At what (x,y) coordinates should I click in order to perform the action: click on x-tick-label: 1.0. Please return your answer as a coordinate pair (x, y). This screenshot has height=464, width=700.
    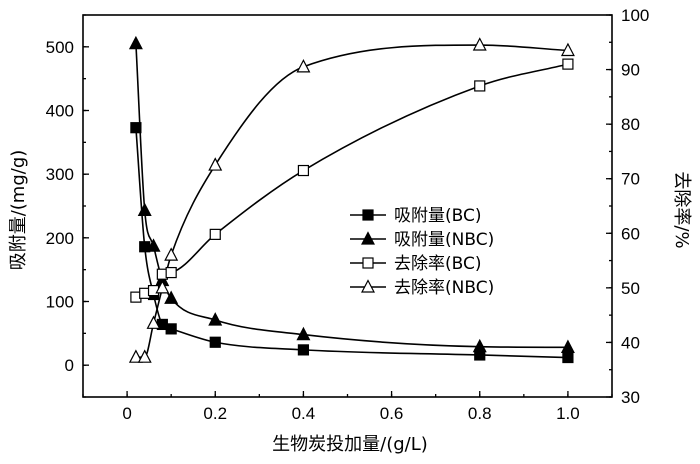
    Looking at the image, I should click on (568, 413).